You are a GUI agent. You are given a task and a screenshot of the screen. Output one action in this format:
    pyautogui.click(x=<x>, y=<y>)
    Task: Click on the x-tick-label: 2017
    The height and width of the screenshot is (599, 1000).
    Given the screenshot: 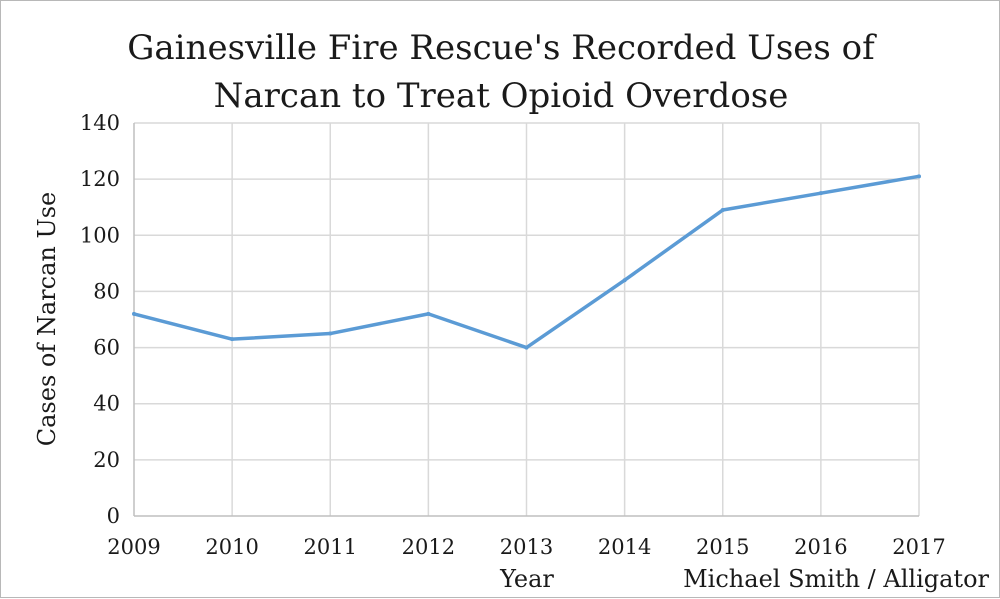 What is the action you would take?
    pyautogui.click(x=918, y=547)
    